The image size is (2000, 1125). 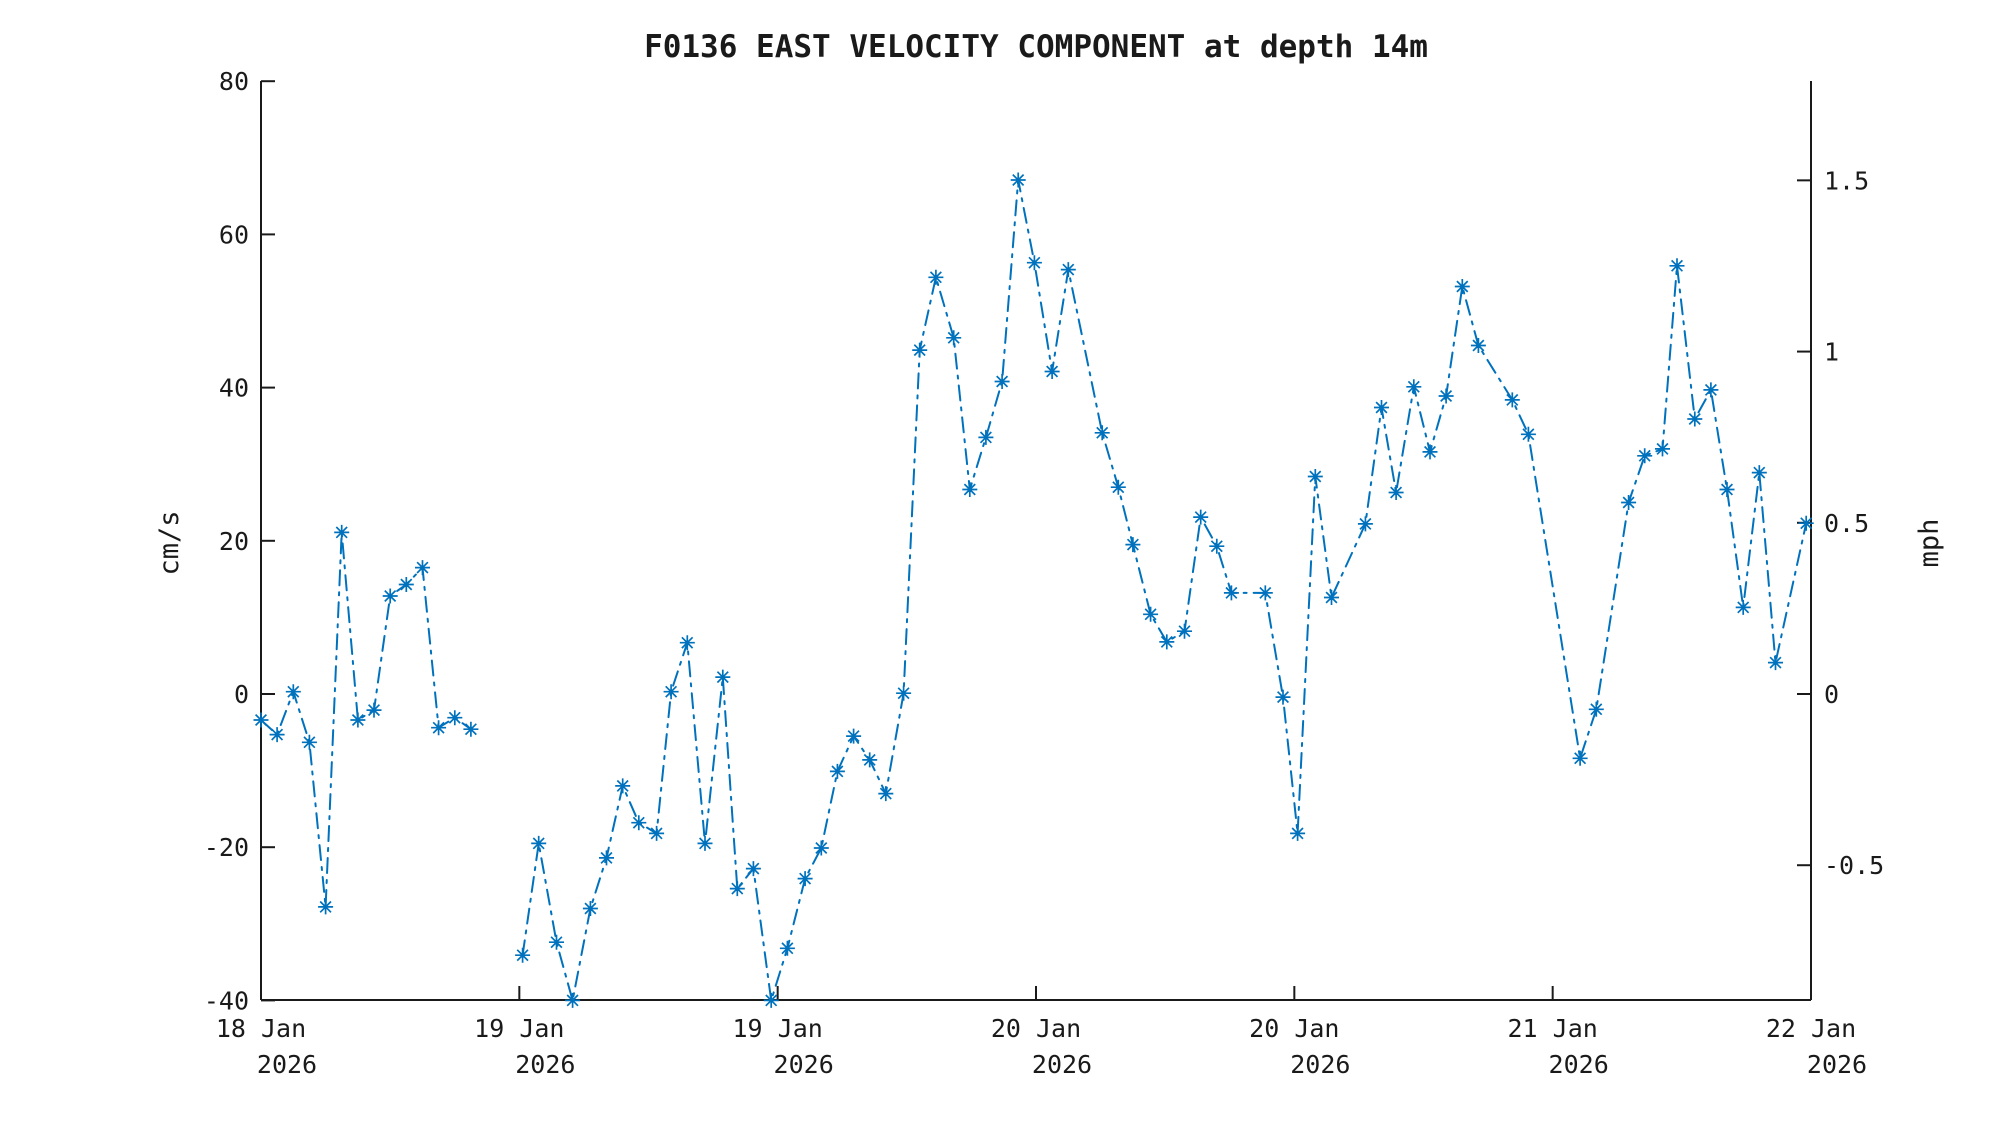 What do you see at coordinates (366, 719) in the screenshot?
I see `velocity-line-segment` at bounding box center [366, 719].